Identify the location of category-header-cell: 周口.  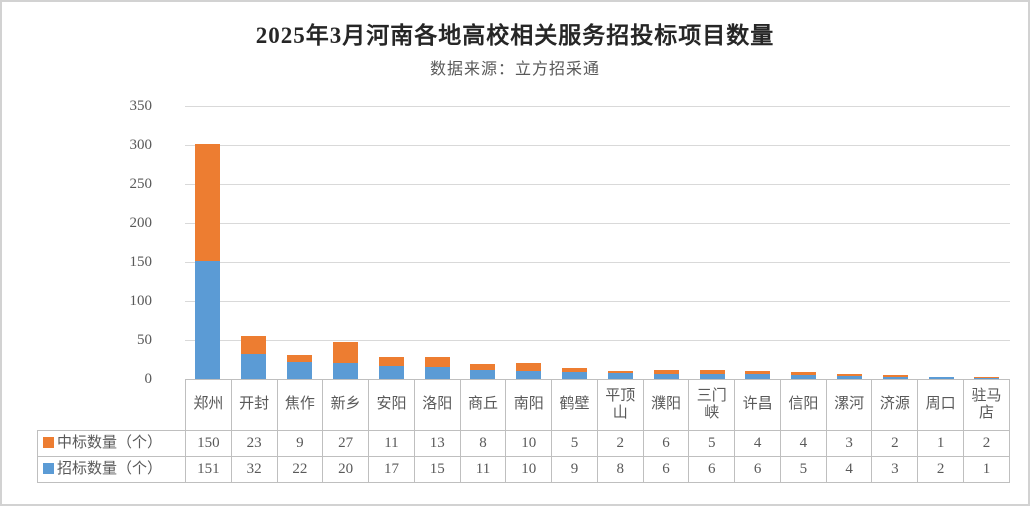
(941, 405).